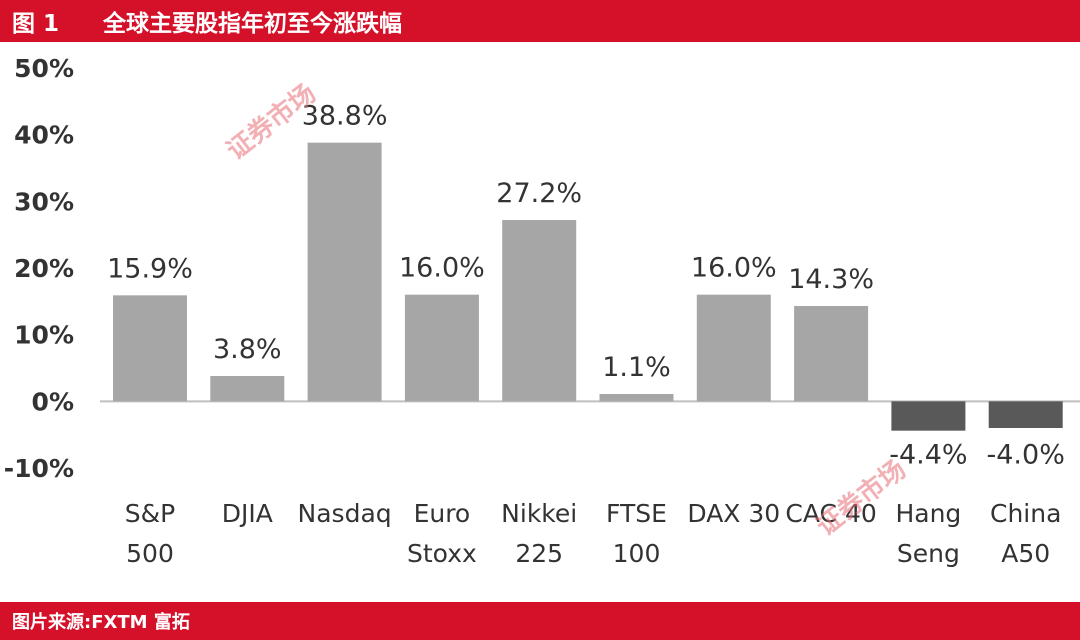 Image resolution: width=1080 pixels, height=640 pixels. Describe the element at coordinates (247, 513) in the screenshot. I see `x-tick-label: DJIA` at that location.